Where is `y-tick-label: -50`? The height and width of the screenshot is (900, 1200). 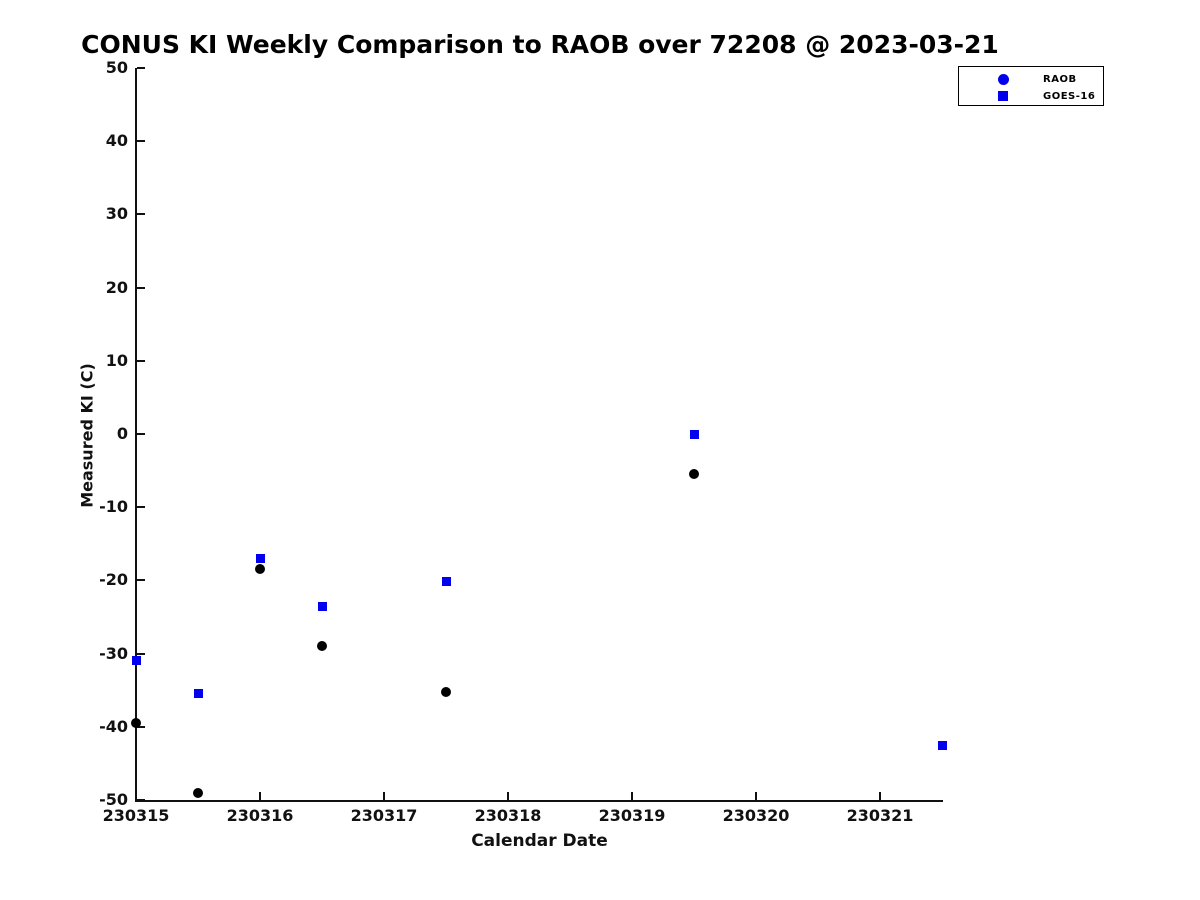
y-tick-label: -50 is located at coordinates (113, 799).